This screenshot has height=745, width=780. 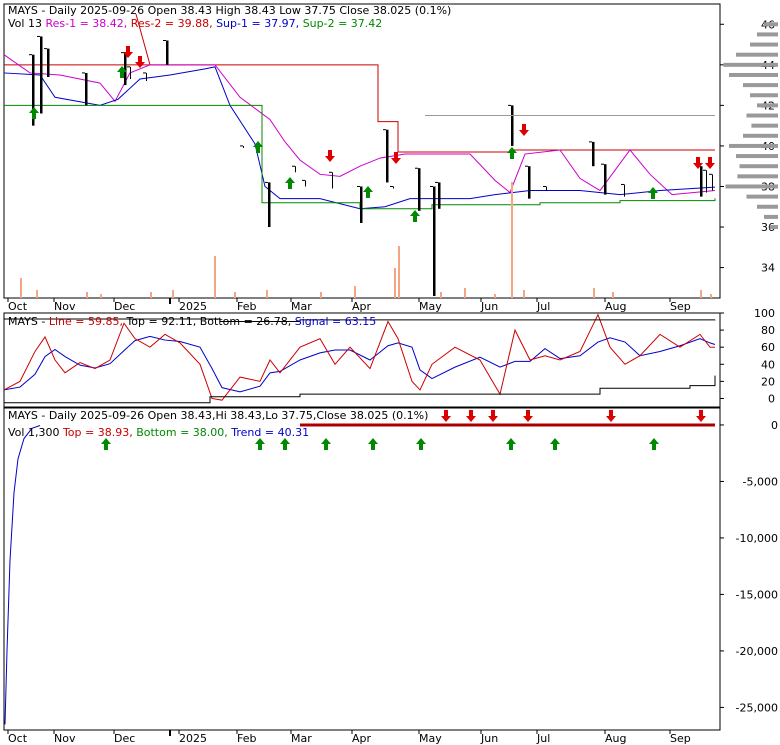 I want to click on osc-y-tick-label: 60, so click(x=768, y=347).